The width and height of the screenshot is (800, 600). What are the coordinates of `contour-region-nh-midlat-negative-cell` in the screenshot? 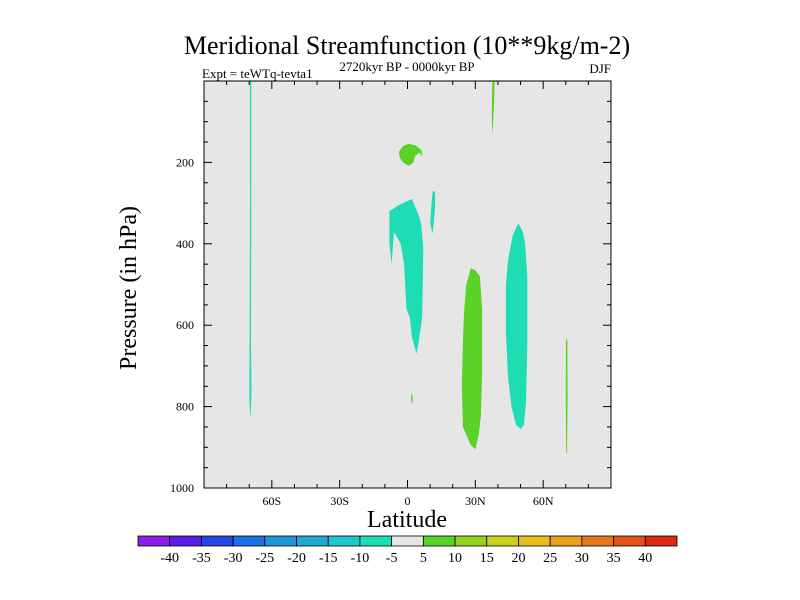 It's located at (516, 326).